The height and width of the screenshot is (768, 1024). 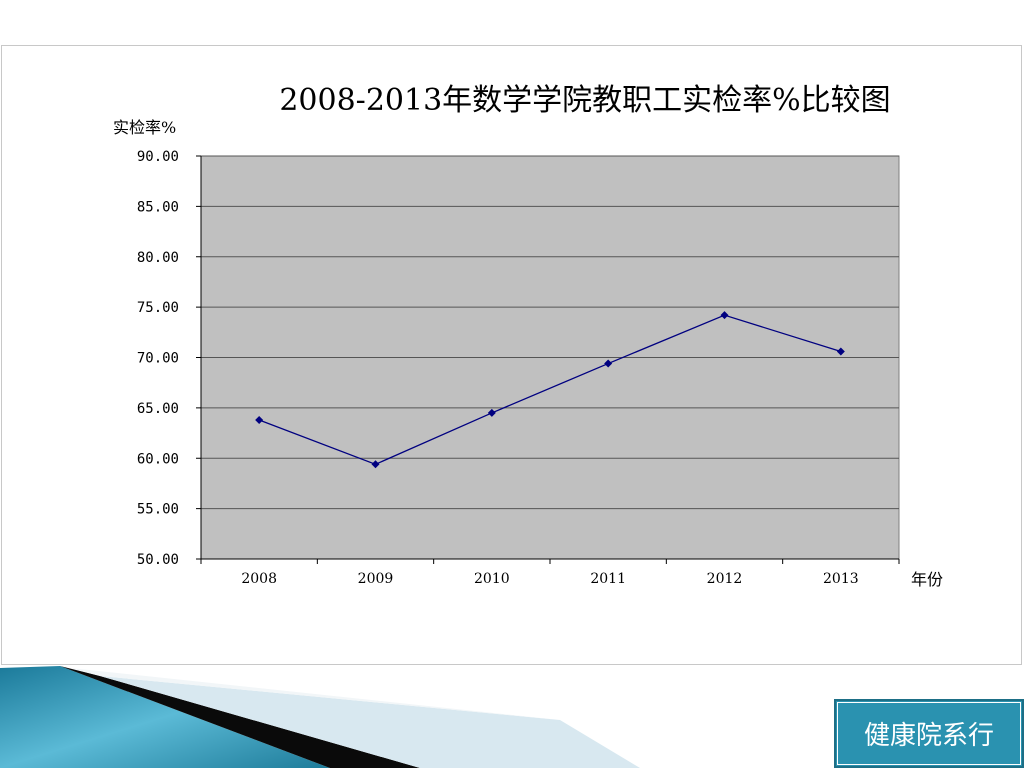 What do you see at coordinates (841, 579) in the screenshot?
I see `x-tick-label: 2013` at bounding box center [841, 579].